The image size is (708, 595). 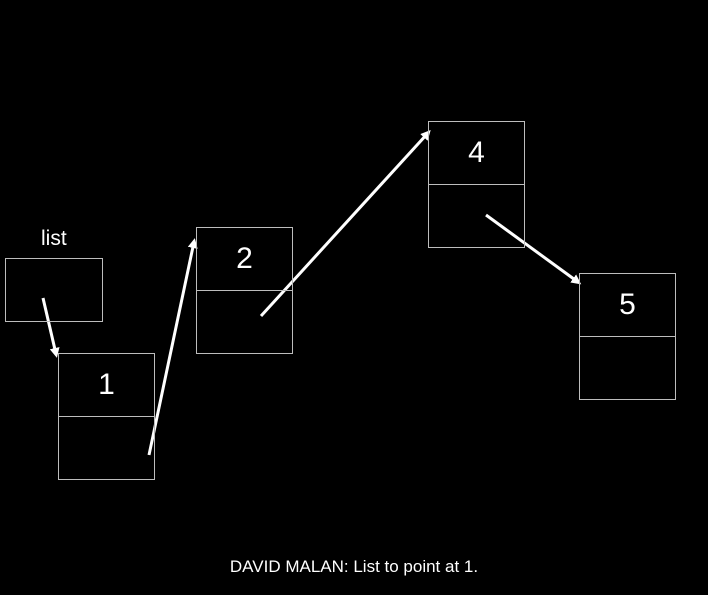 I want to click on node-1: 1, so click(x=106, y=416).